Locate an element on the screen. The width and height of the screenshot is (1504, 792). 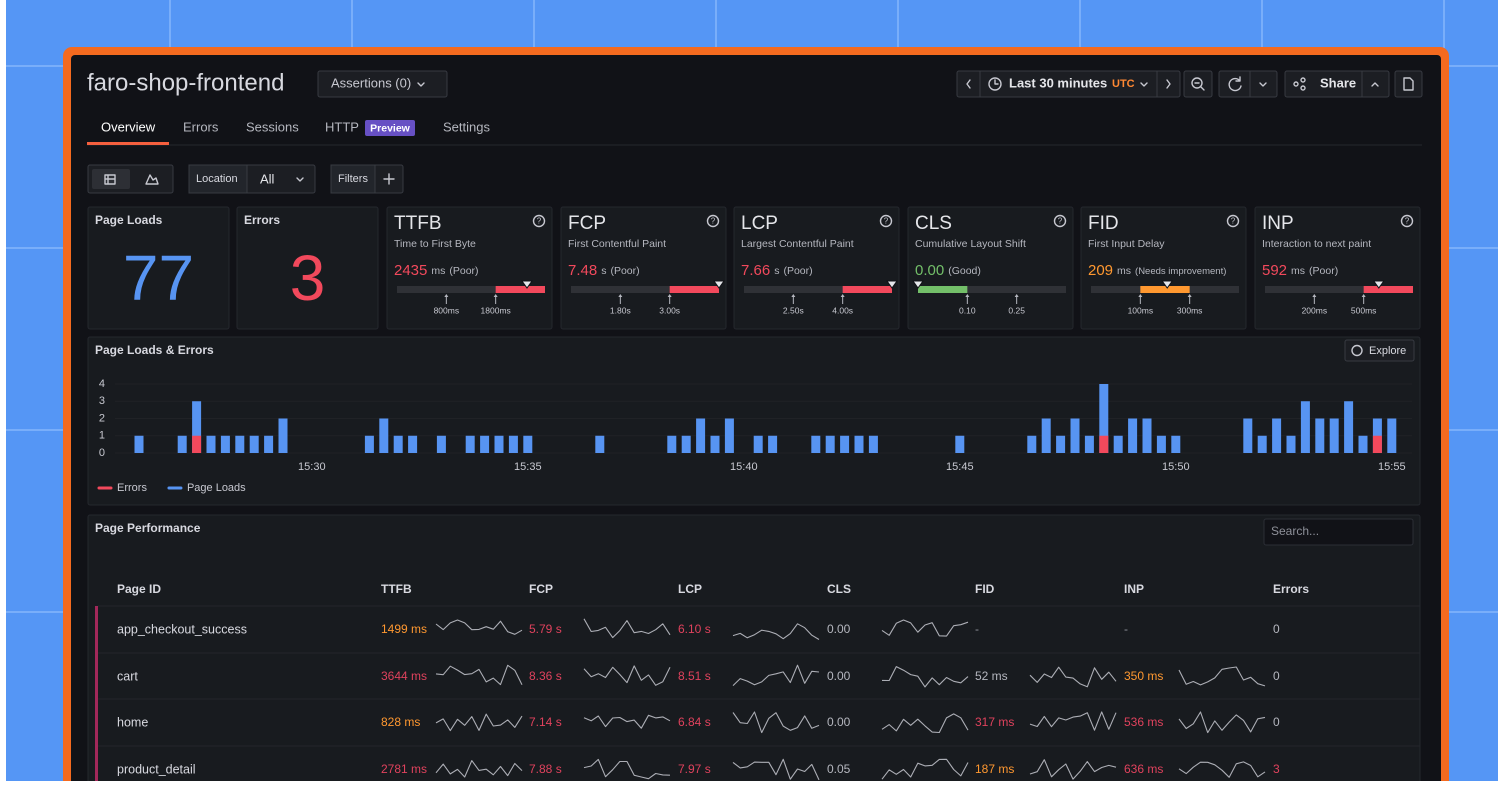
vital-value: 209 is located at coordinates (1100, 270).